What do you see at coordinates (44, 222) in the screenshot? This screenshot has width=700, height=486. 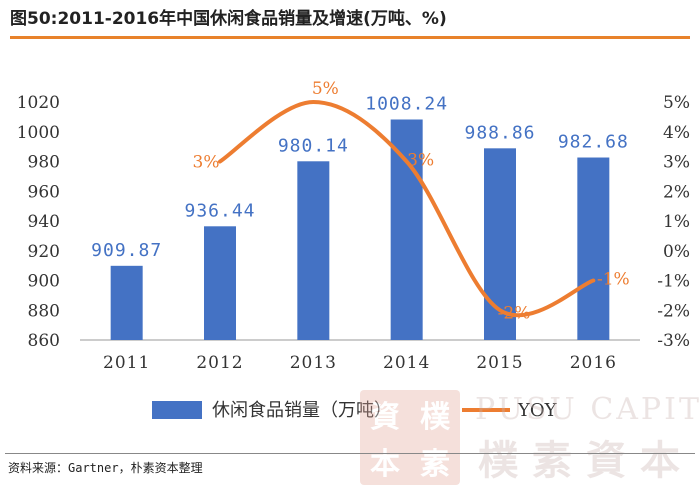 I see `y-left-tick-label: 940` at bounding box center [44, 222].